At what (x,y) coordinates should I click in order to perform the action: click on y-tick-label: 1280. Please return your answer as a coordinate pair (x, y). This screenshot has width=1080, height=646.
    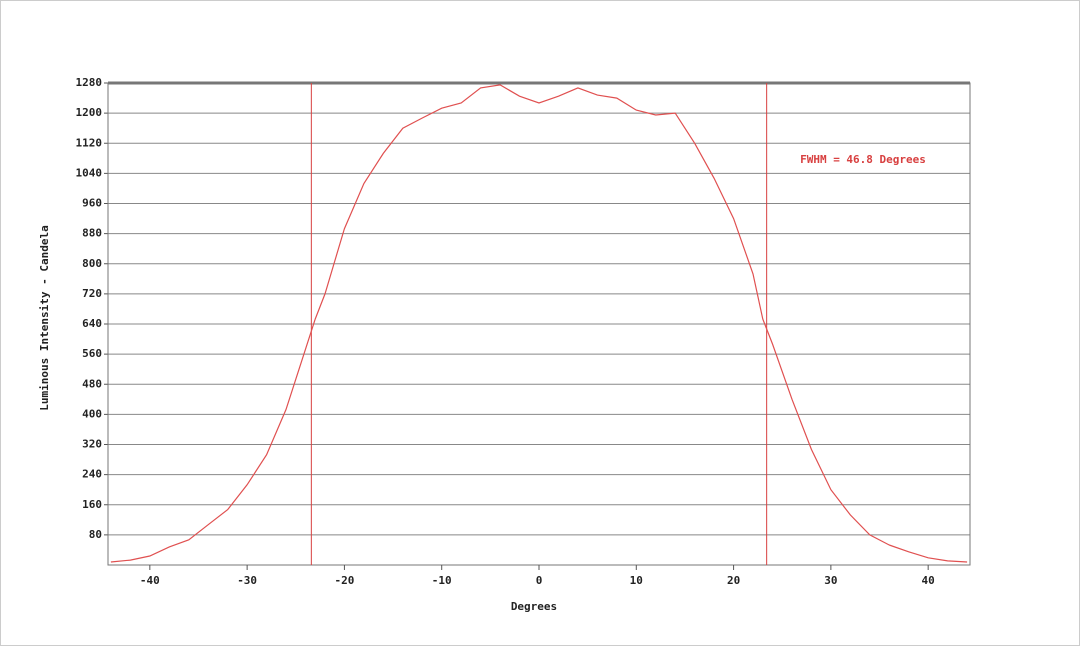
    Looking at the image, I should click on (89, 82).